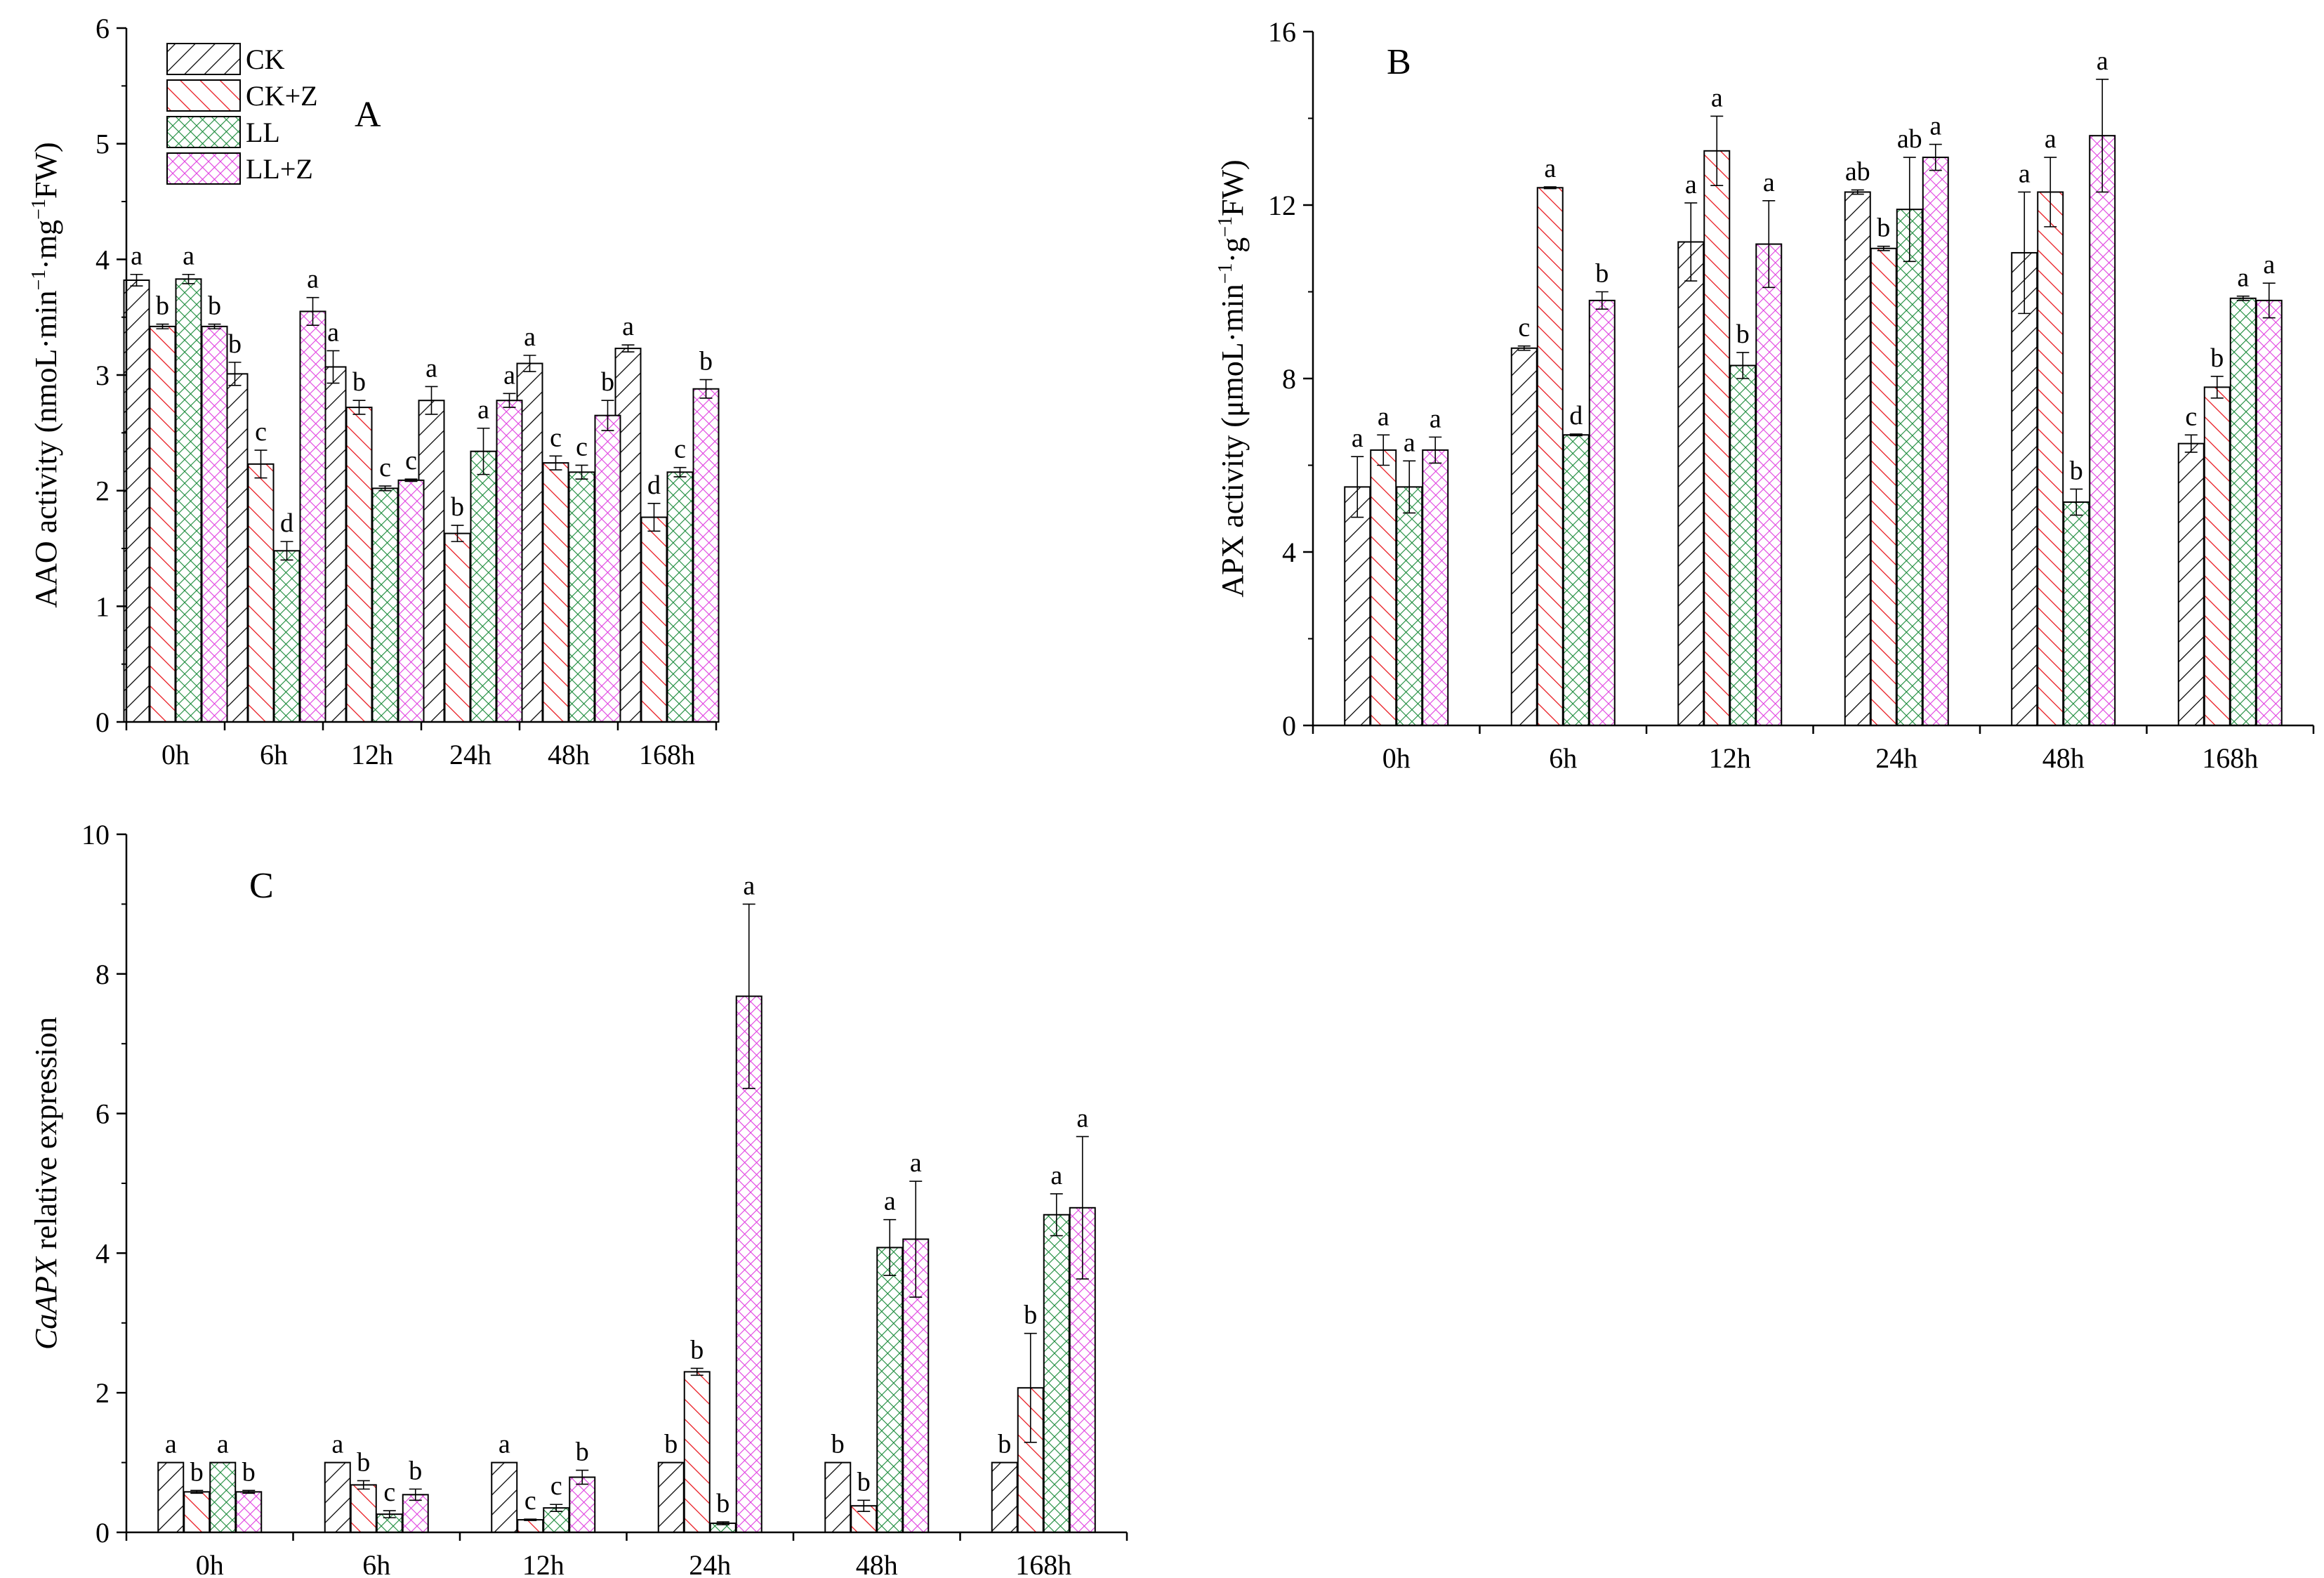  What do you see at coordinates (2024, 488) in the screenshot?
I see `bar-B-CK-48h` at bounding box center [2024, 488].